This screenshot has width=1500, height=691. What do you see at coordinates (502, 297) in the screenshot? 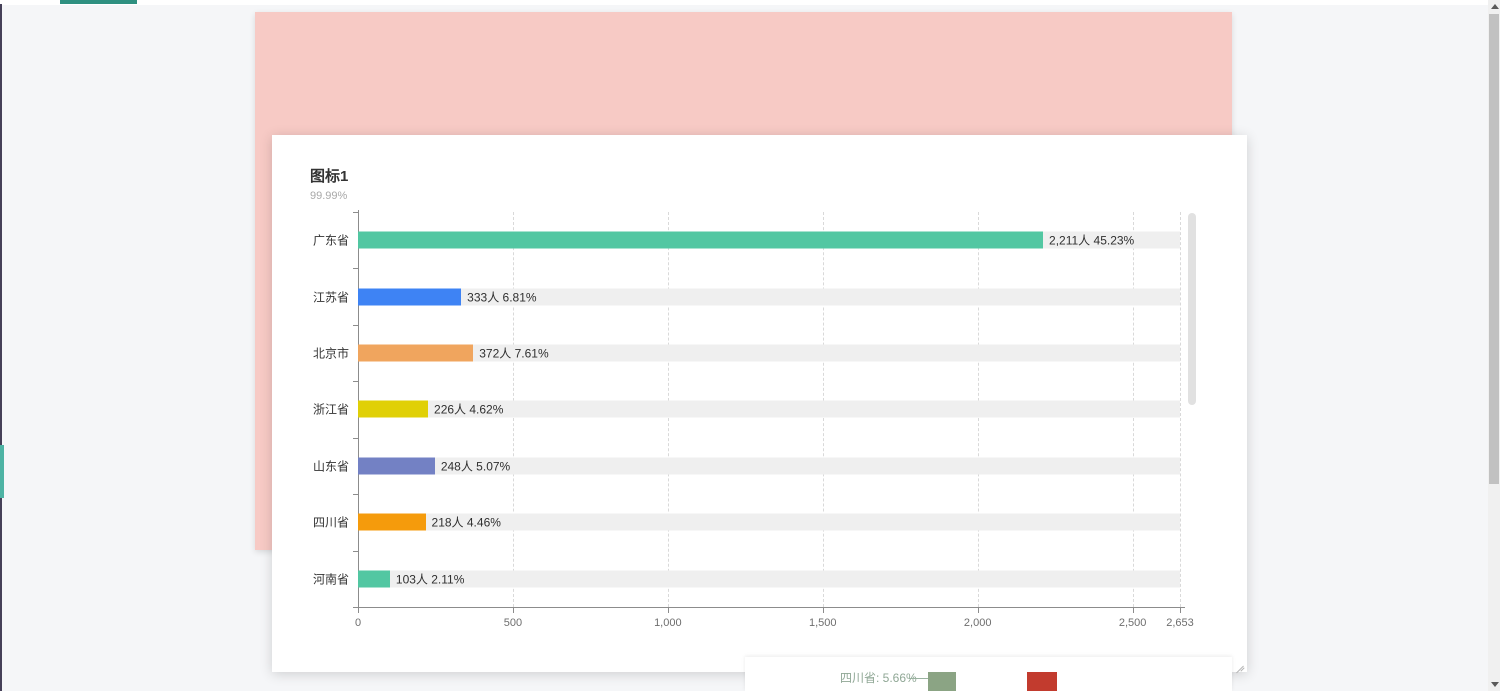
I see `bar-value-label: 333人 6.81%` at bounding box center [502, 297].